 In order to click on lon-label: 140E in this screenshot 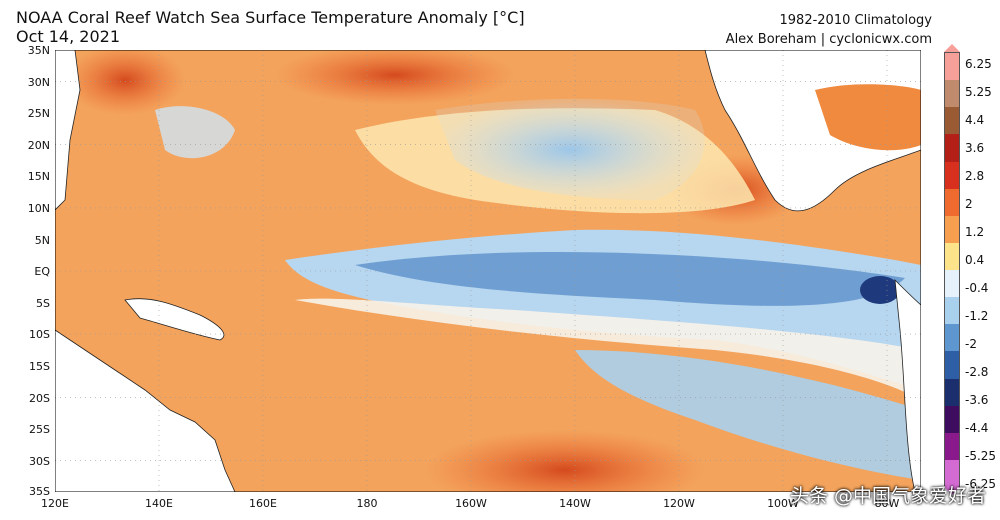, I will do `click(159, 503)`.